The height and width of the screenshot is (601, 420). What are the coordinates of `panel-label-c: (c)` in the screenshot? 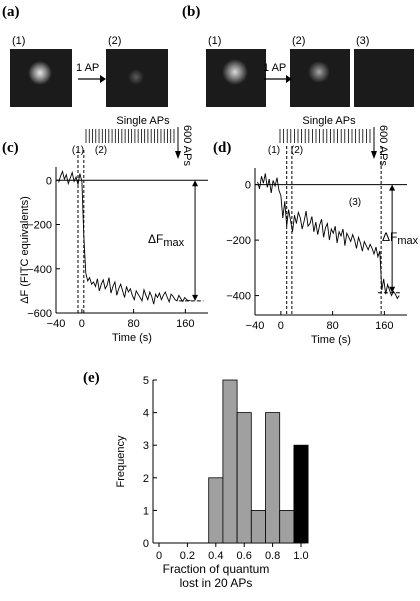 It's located at (10, 148).